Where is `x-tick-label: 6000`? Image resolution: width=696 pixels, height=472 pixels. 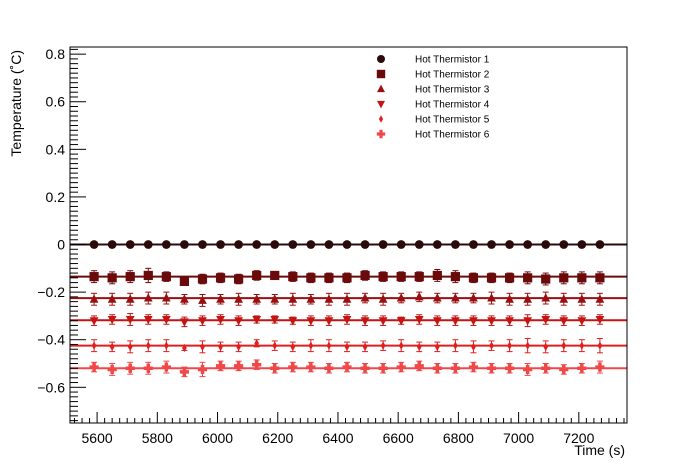
x-tick-label: 6000 is located at coordinates (217, 438).